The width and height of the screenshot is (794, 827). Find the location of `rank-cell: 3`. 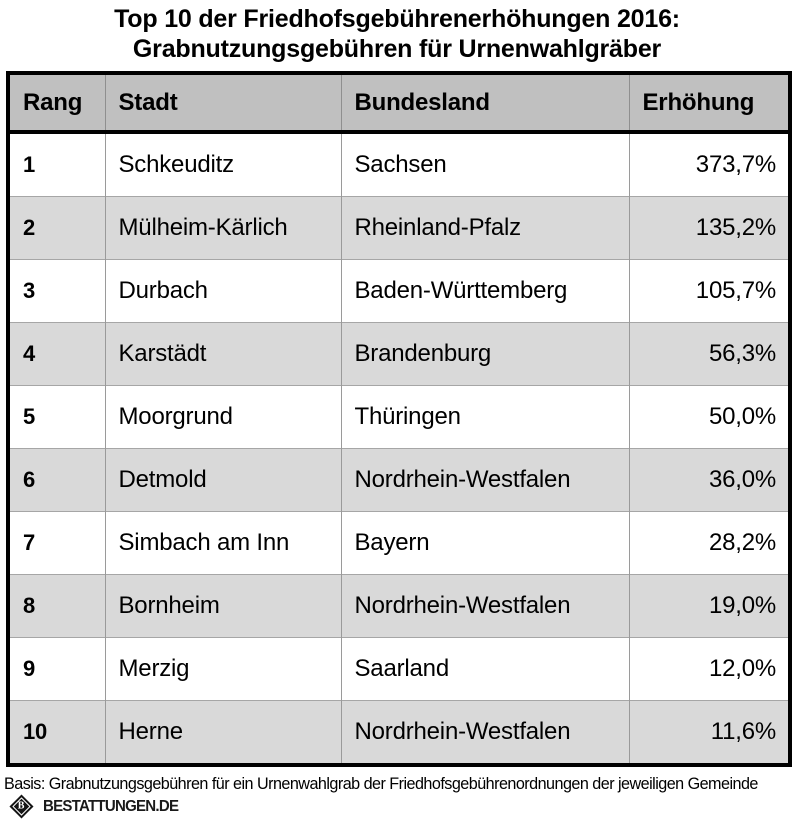

rank-cell: 3 is located at coordinates (56, 291).